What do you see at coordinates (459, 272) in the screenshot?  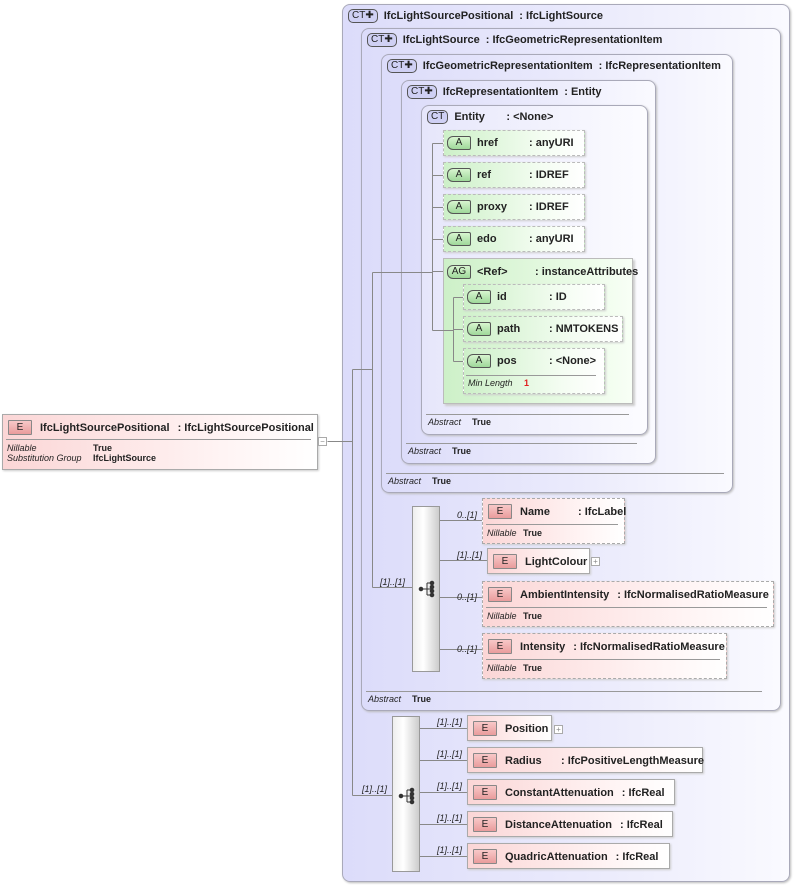 I see `attribute-group-icon: AG` at bounding box center [459, 272].